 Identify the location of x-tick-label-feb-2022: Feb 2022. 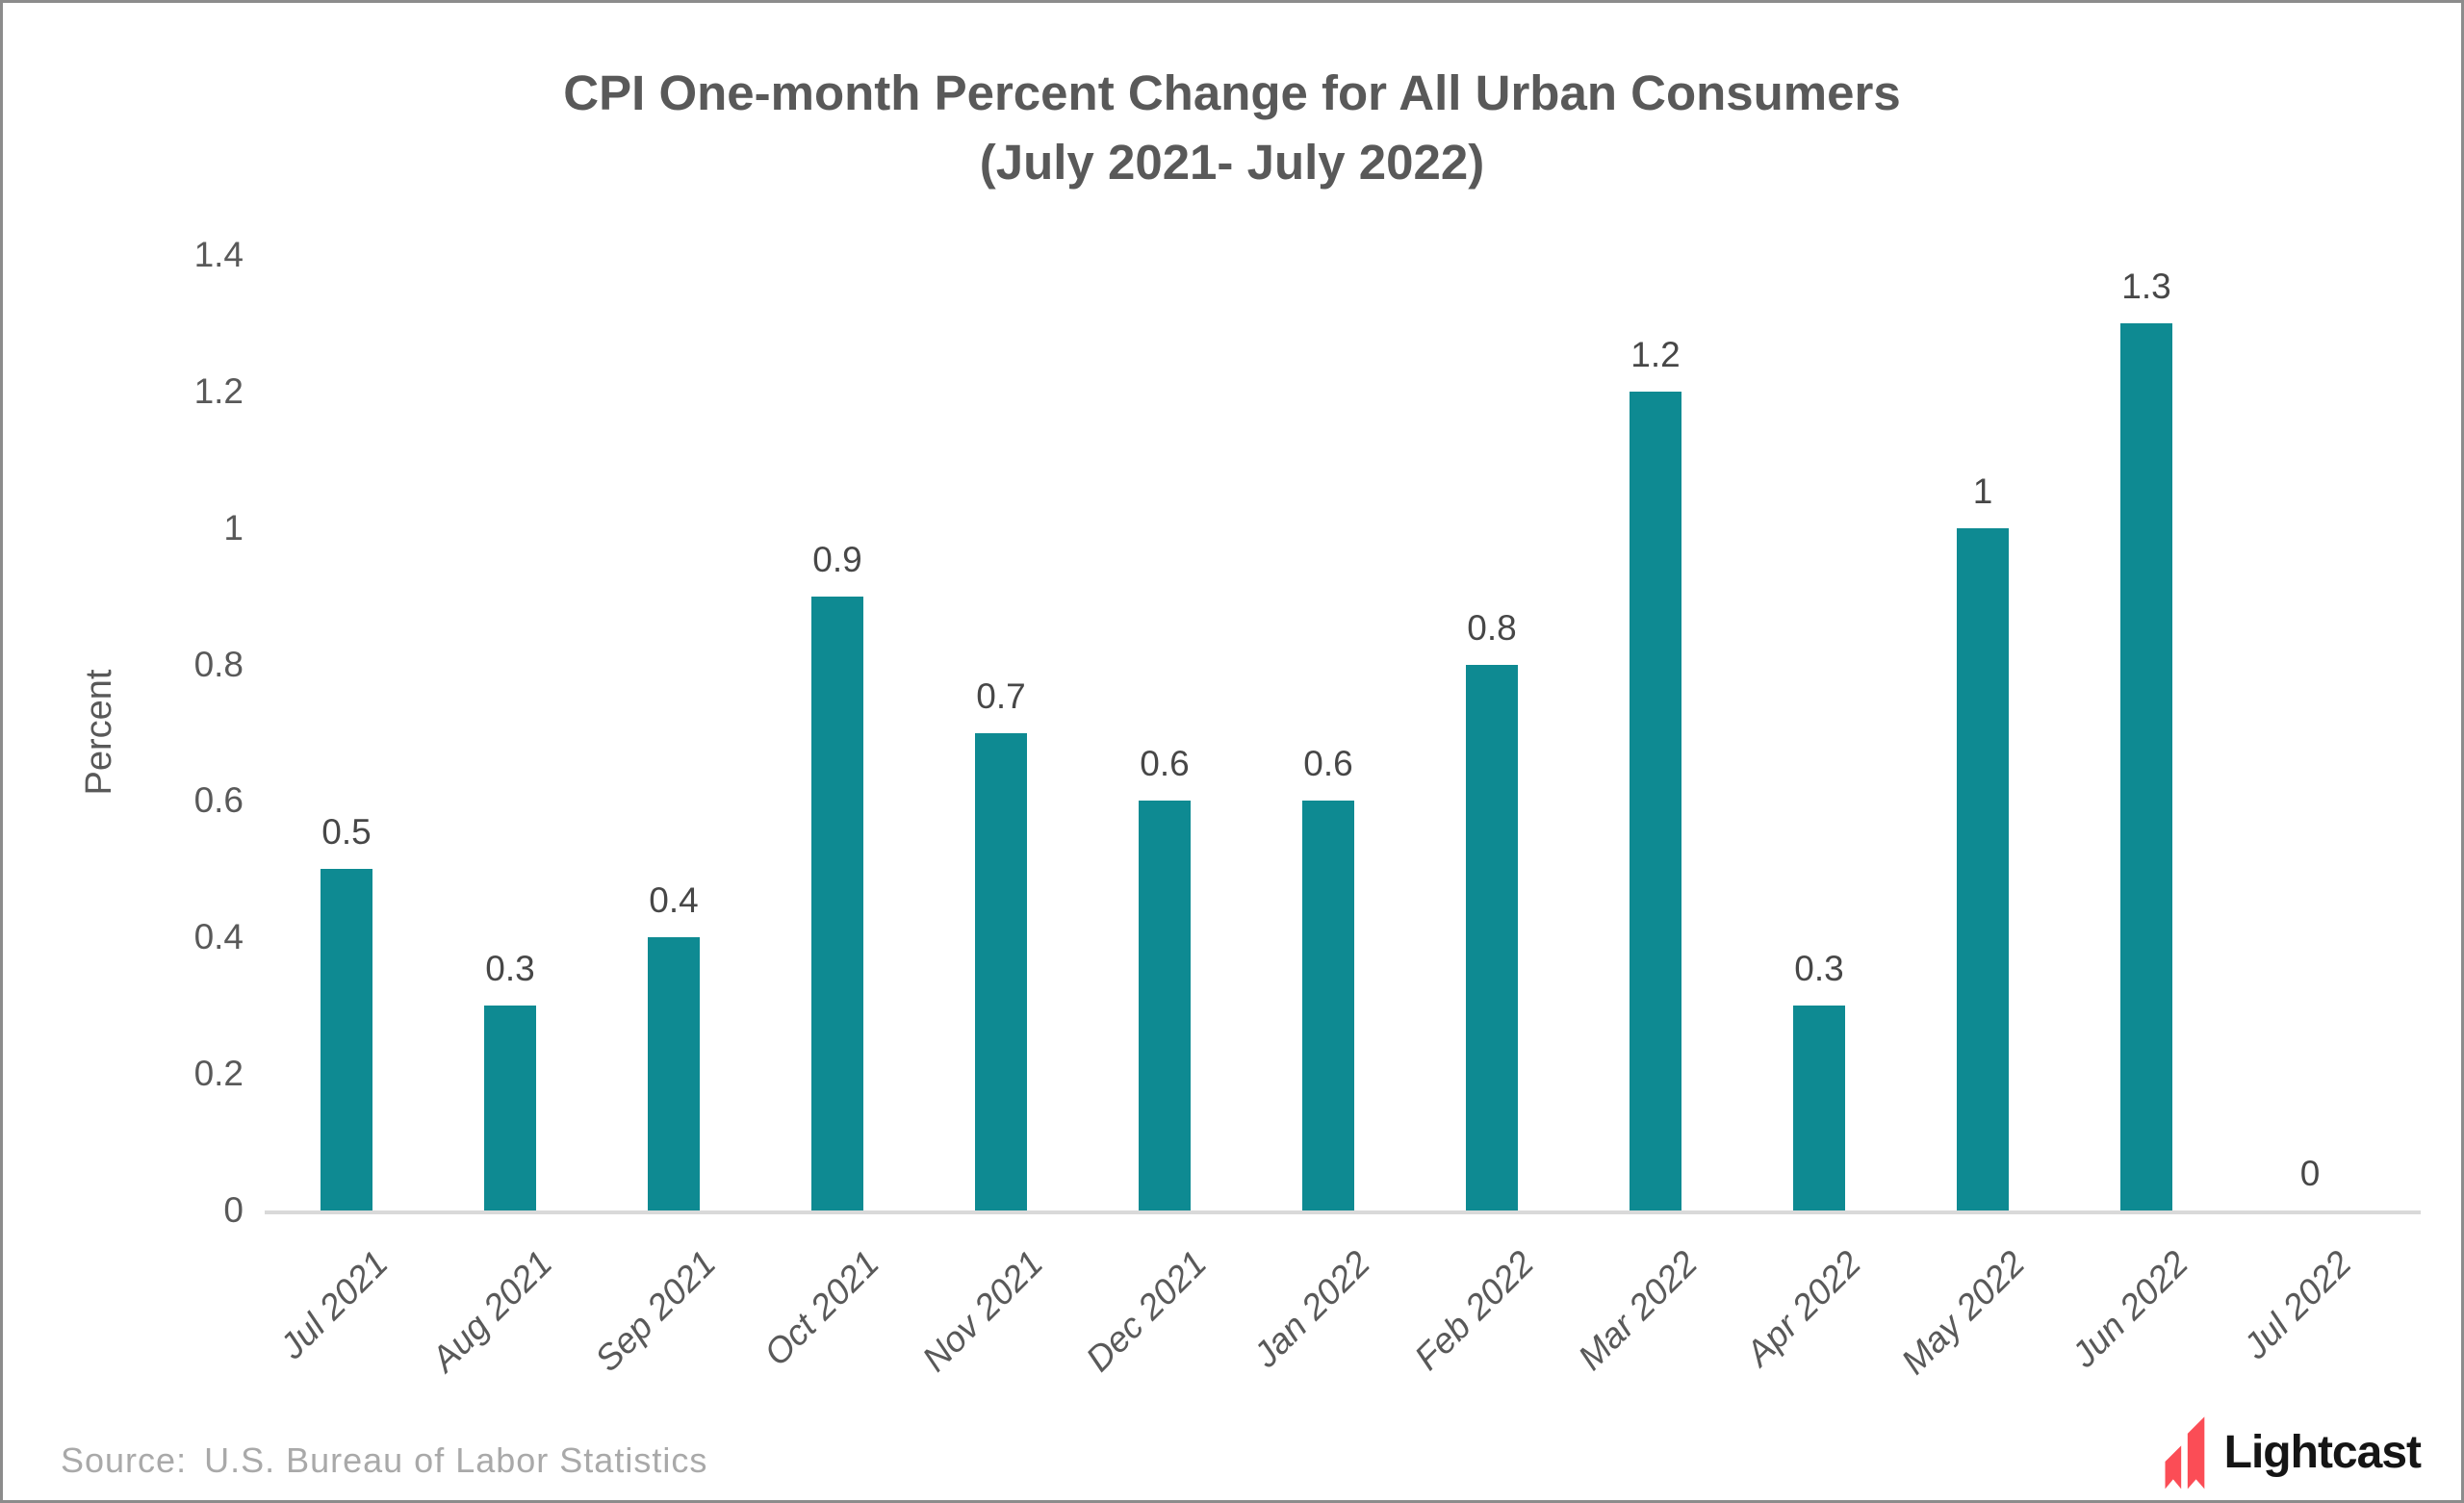
(1473, 1310).